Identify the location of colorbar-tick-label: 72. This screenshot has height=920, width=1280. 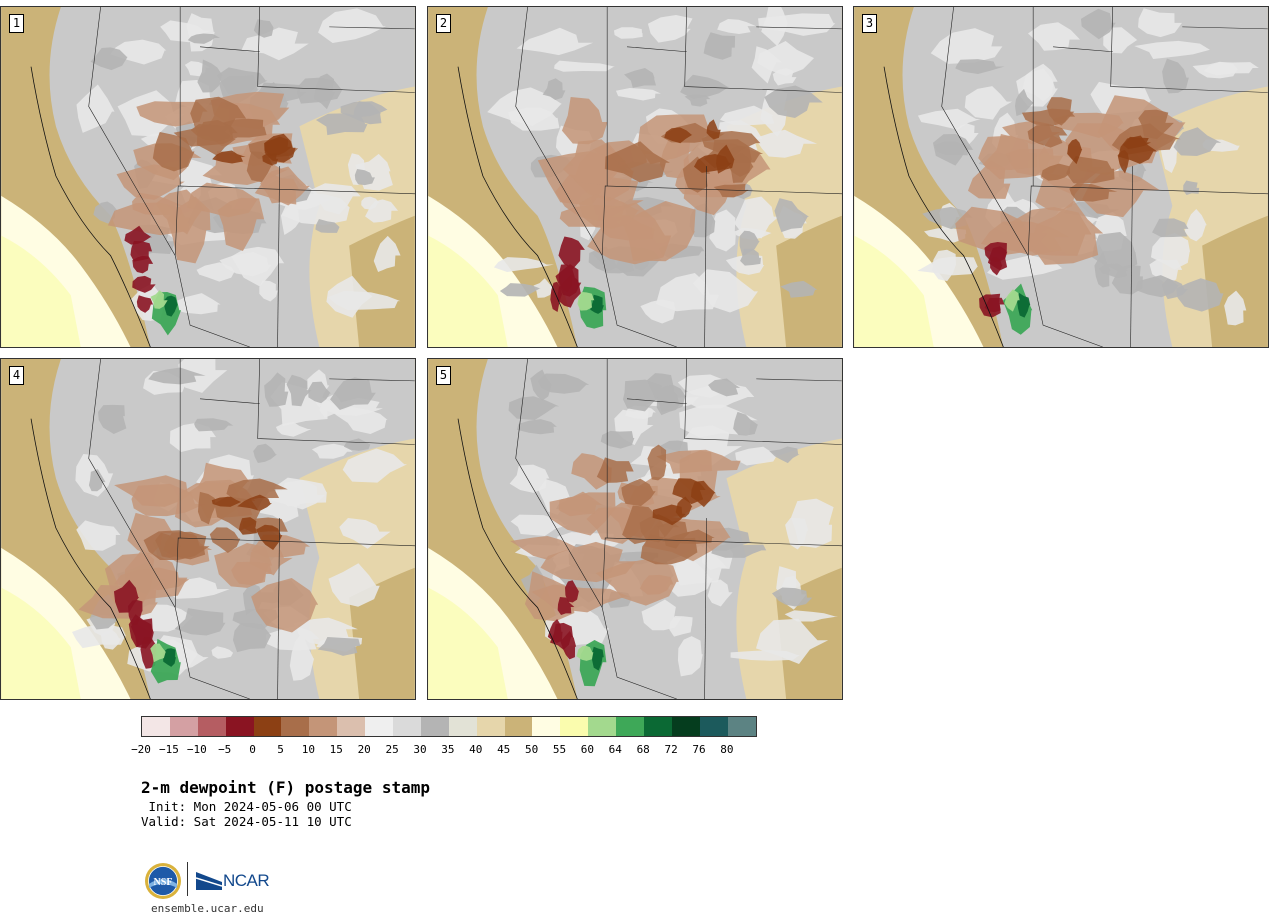
(671, 749).